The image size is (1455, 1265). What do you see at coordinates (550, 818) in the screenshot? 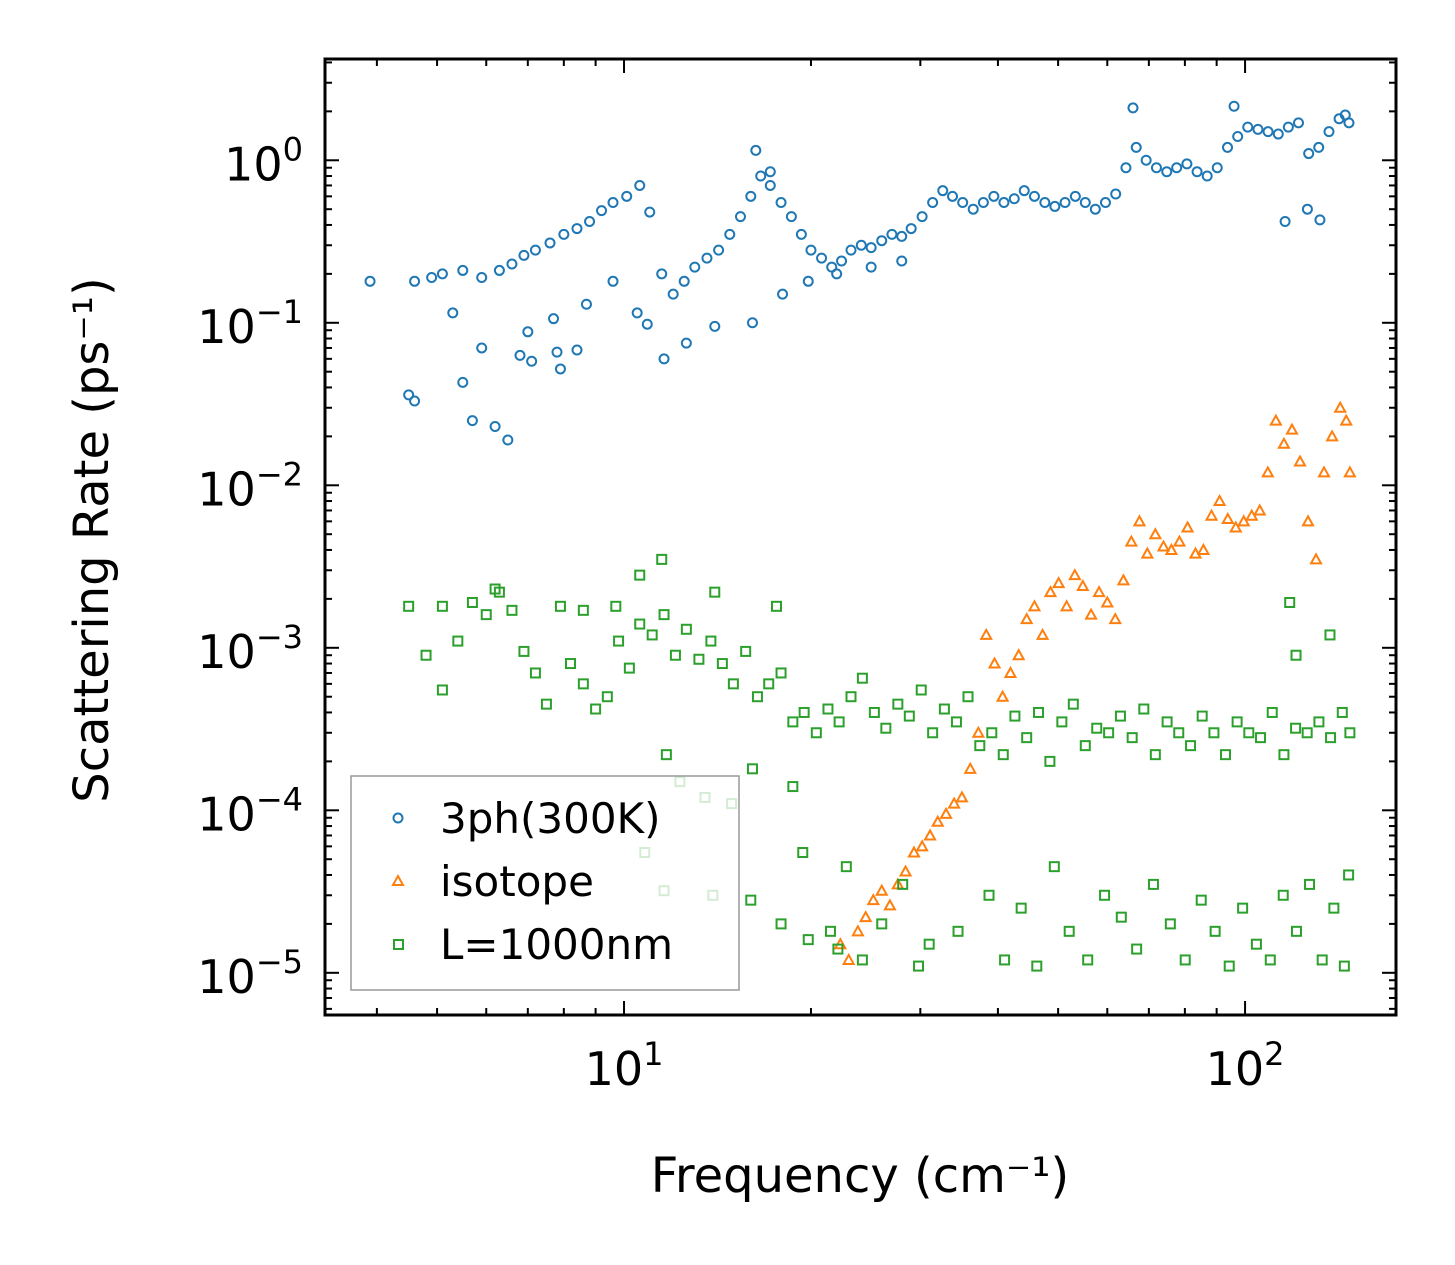
I see `legend-label-3ph: 3ph(300K)` at bounding box center [550, 818].